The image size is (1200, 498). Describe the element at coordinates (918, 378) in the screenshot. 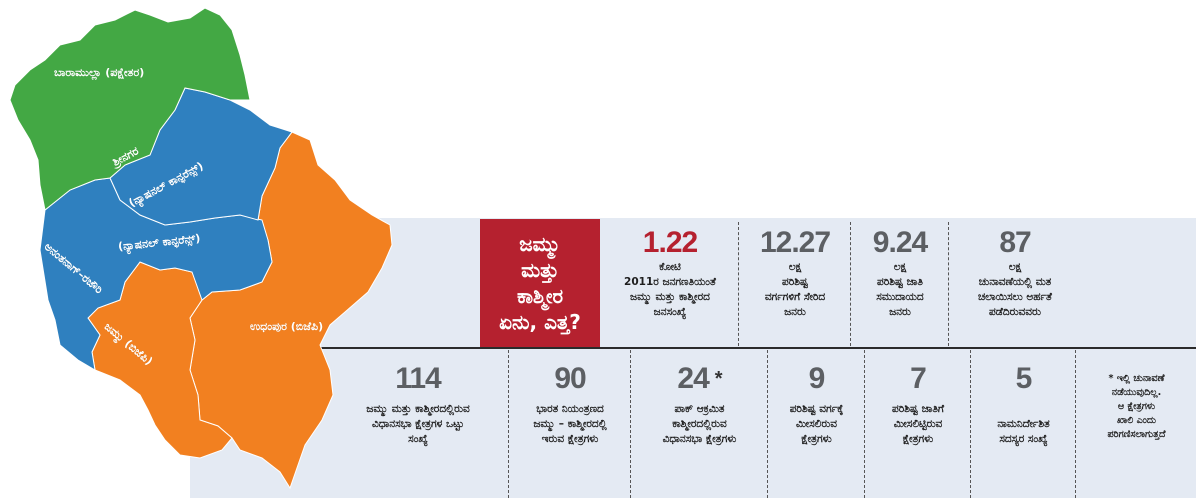

I see `stat-value: 7` at that location.